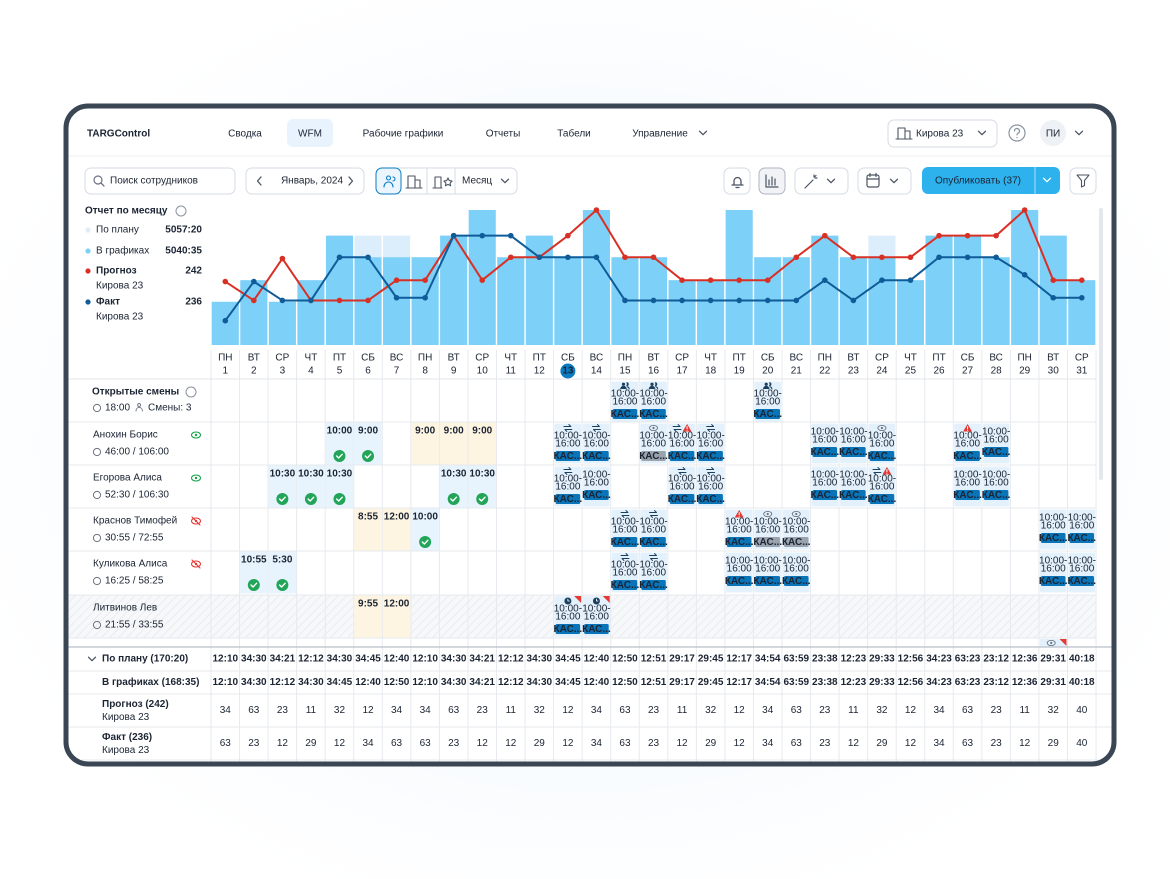  What do you see at coordinates (130, 564) in the screenshot?
I see `employee-name: Куликова Алиса` at bounding box center [130, 564].